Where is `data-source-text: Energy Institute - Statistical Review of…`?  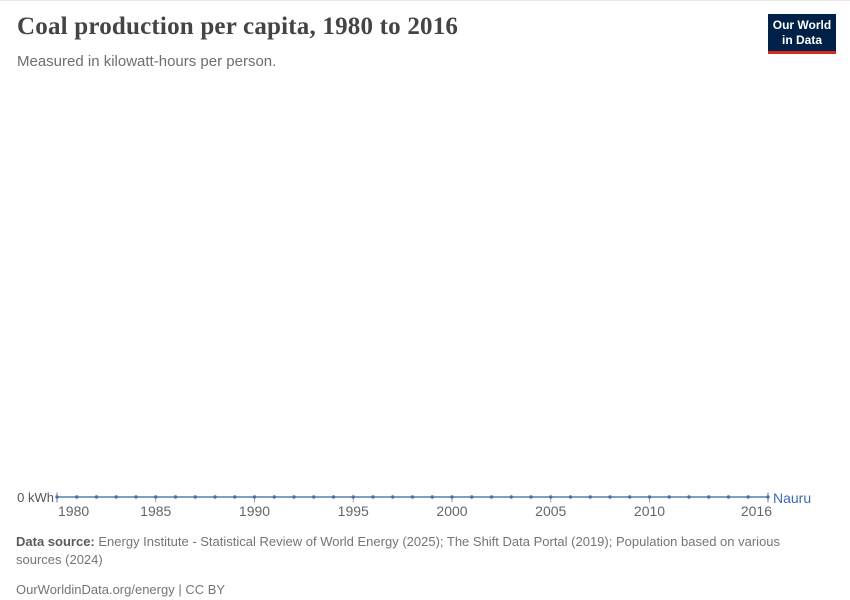 data-source-text: Energy Institute - Statistical Review of… is located at coordinates (398, 550).